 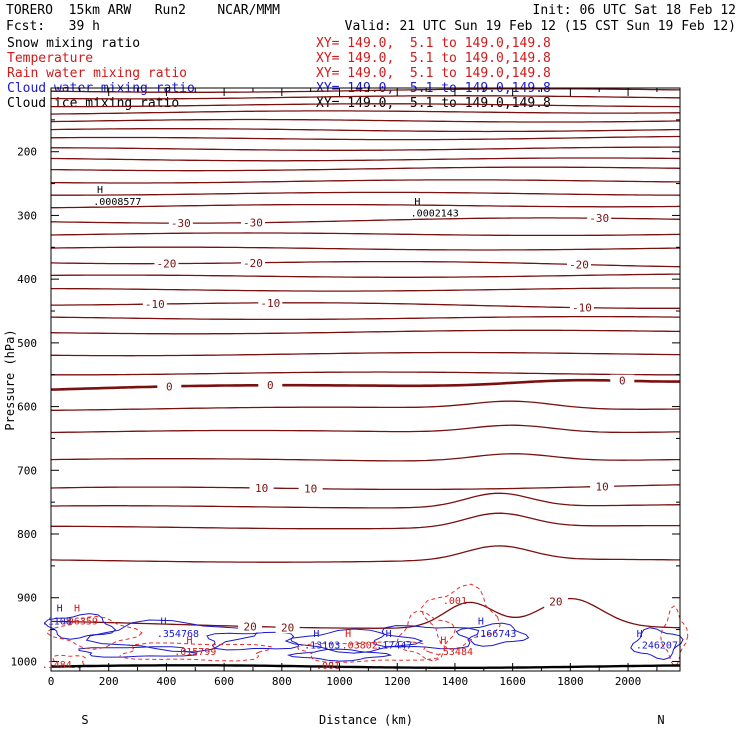 I want to click on y-tick-label: 900, so click(x=27, y=598).